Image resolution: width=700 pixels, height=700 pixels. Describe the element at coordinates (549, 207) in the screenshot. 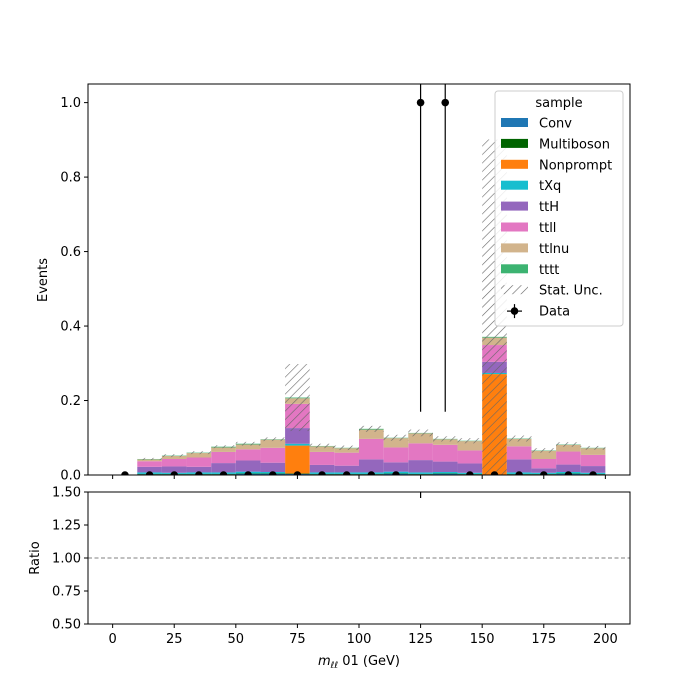

I see `legend-label: ttH` at that location.